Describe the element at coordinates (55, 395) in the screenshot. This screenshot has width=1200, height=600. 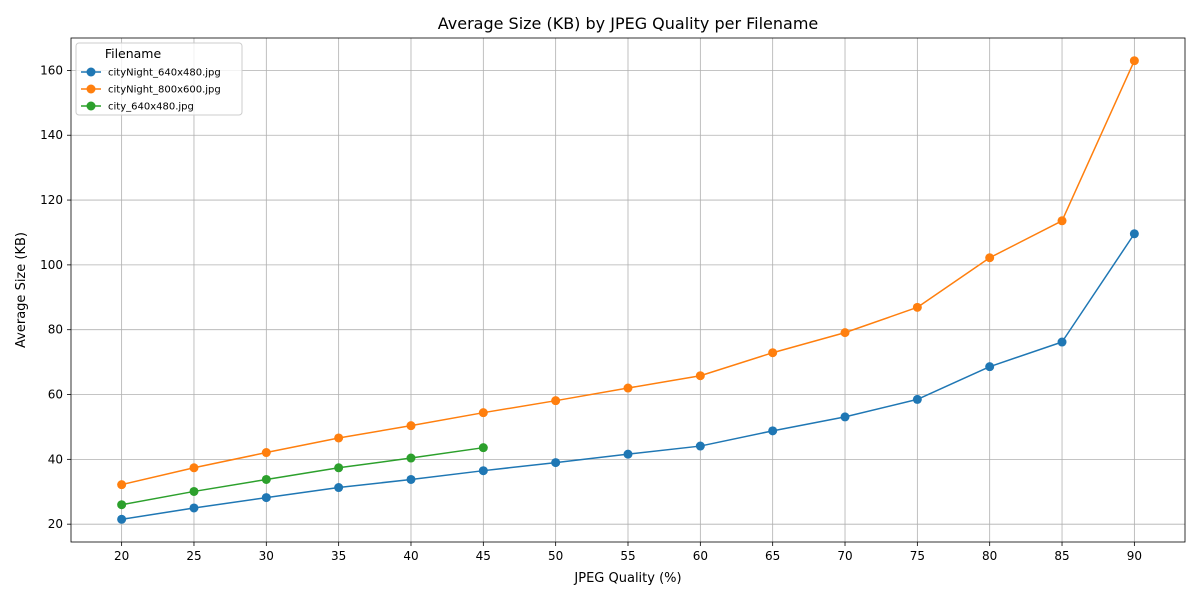
I see `y-tick-label: 60` at that location.